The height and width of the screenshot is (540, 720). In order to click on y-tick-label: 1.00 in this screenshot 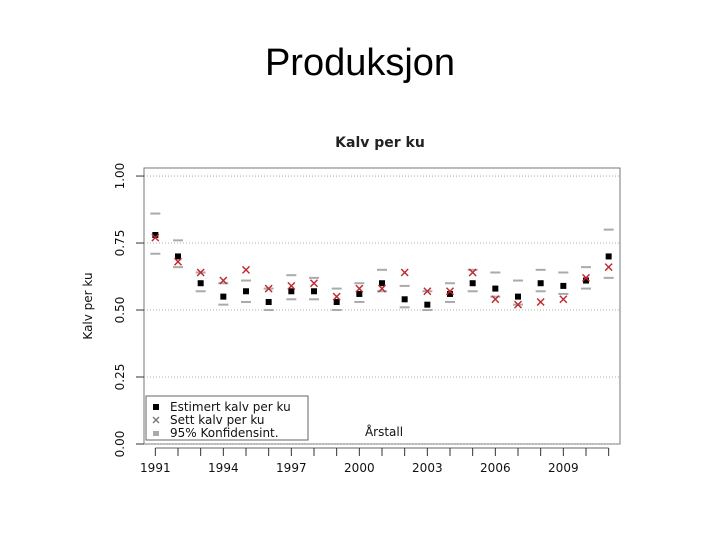, I will do `click(120, 176)`.